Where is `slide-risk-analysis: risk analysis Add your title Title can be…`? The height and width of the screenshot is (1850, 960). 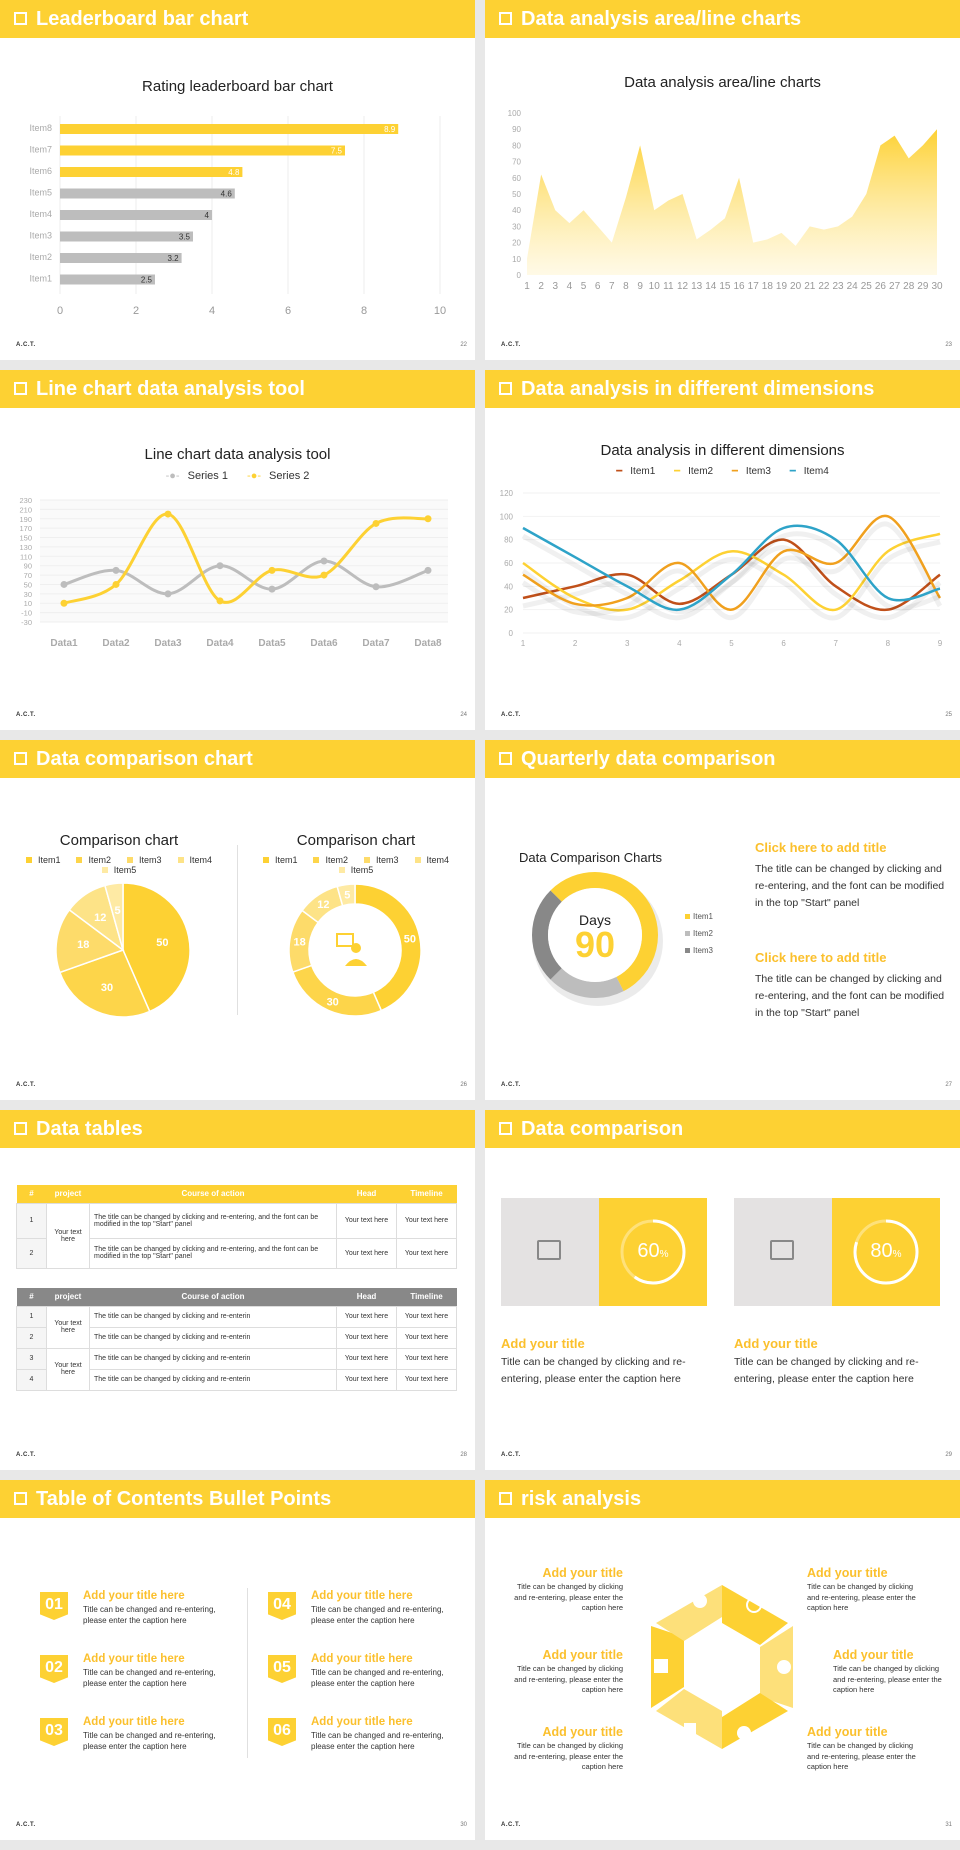 slide-risk-analysis: risk analysis Add your title Title can be… is located at coordinates (722, 1660).